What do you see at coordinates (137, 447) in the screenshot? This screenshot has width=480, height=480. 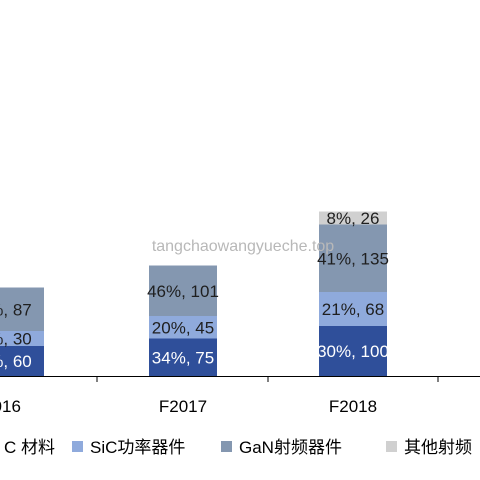 I see `legend-label-1: SiC功率器件` at bounding box center [137, 447].